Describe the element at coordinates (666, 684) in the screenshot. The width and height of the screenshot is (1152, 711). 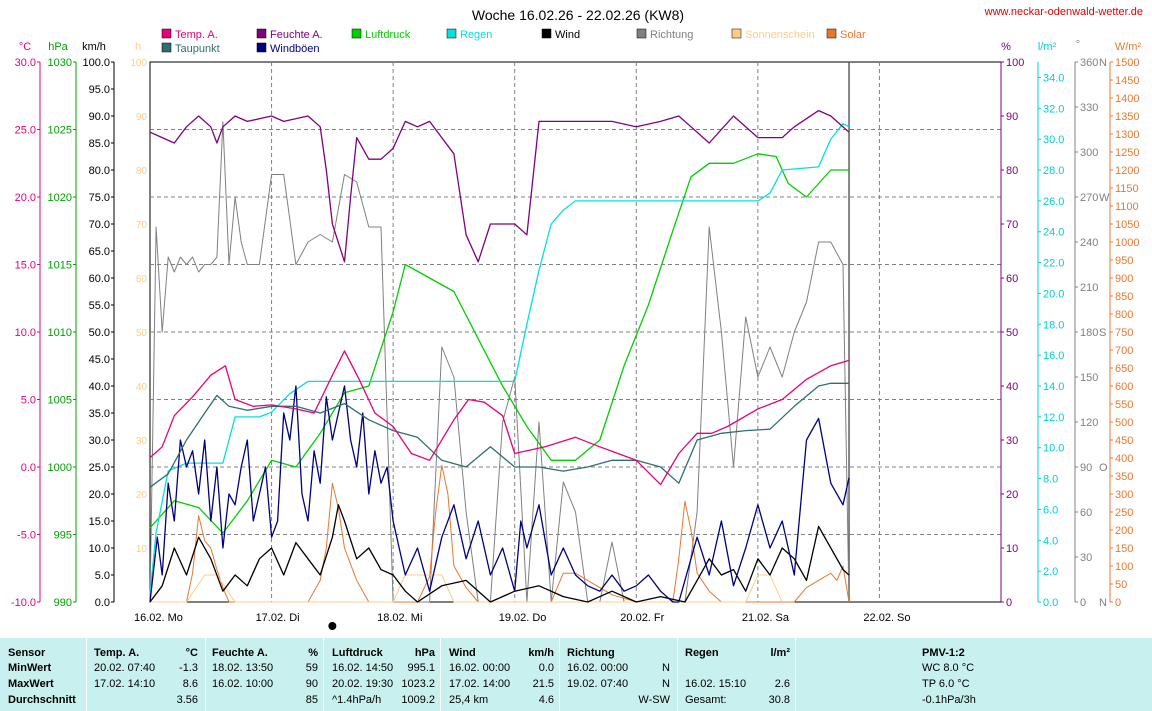
I see `direction-max-value: N` at that location.